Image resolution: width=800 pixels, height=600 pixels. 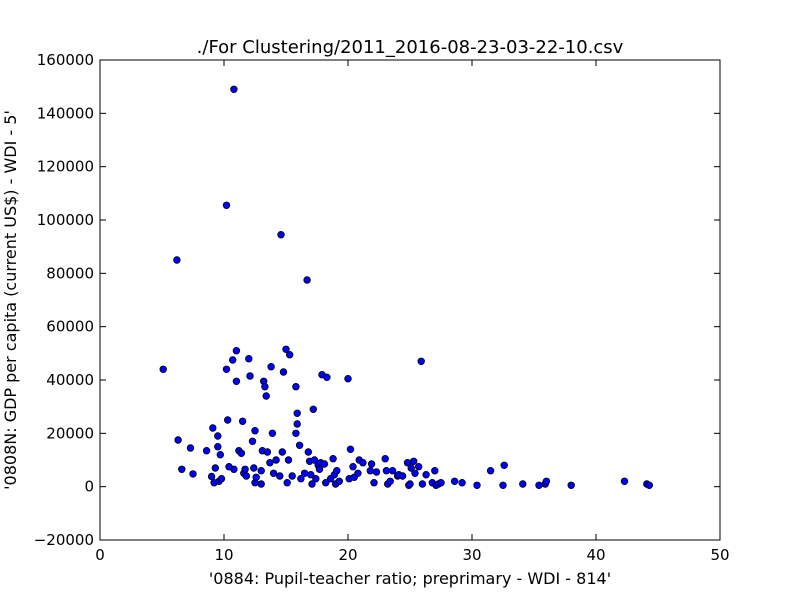 I want to click on y-tick-label: 20000, so click(x=70, y=433).